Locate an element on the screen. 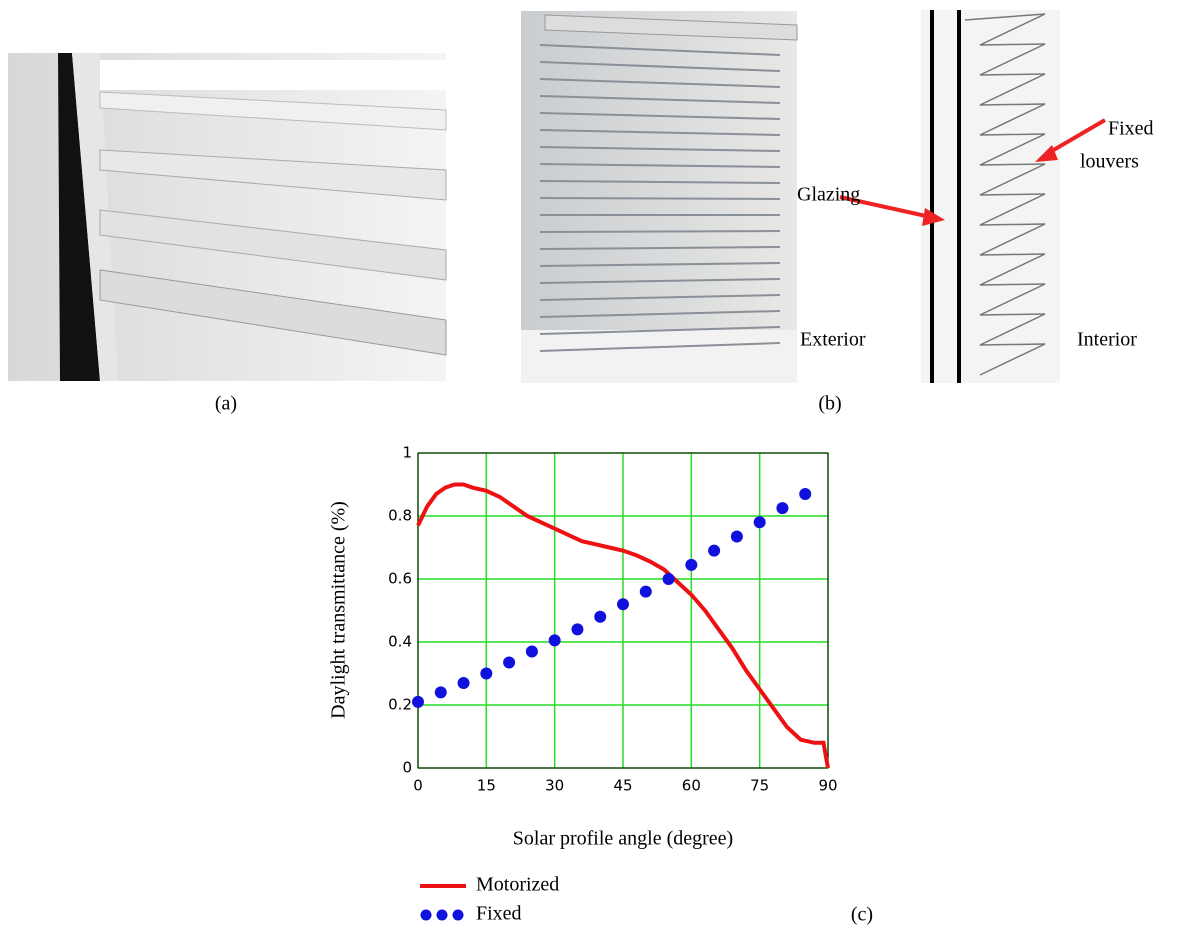  caption-c: (c) is located at coordinates (862, 915).